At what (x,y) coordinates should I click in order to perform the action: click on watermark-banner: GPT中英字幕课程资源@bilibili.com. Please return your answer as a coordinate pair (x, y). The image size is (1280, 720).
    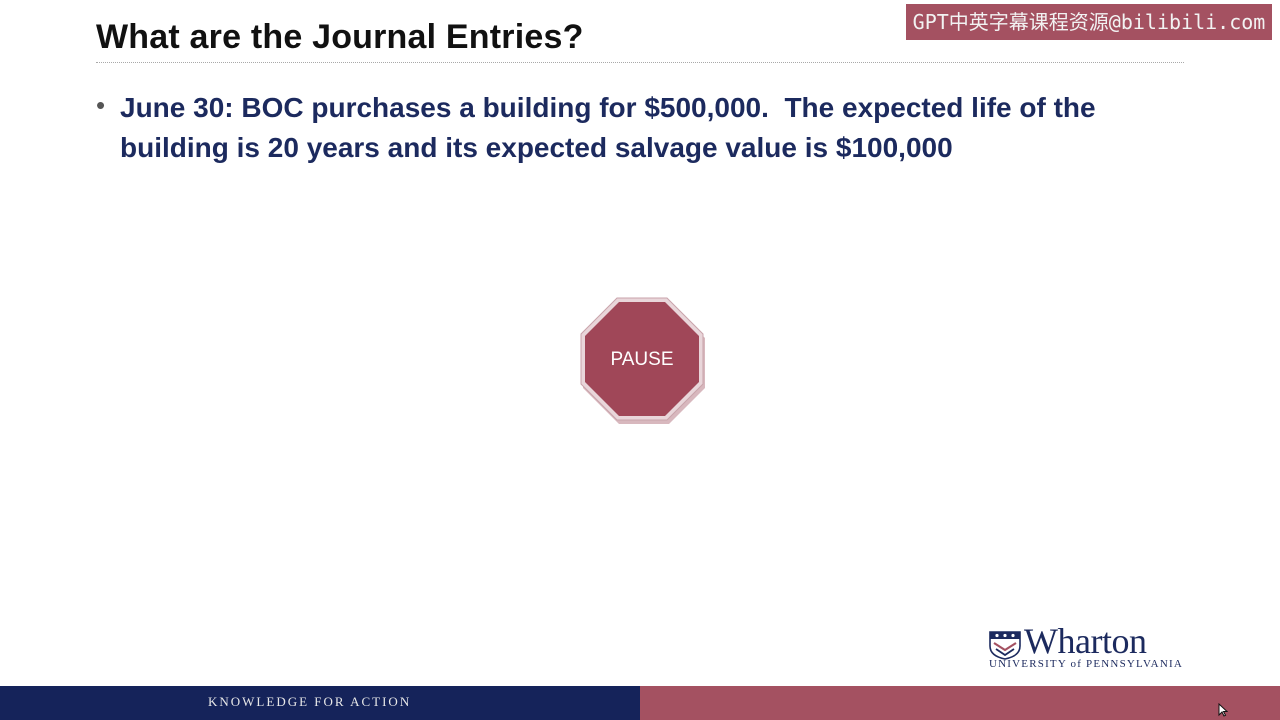
    Looking at the image, I should click on (1089, 22).